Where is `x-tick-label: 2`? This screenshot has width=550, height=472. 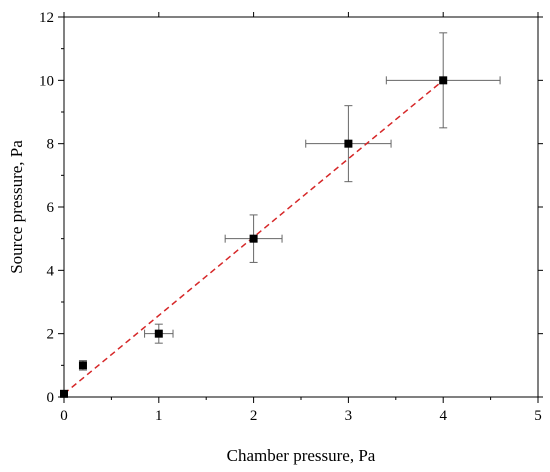
x-tick-label: 2 is located at coordinates (254, 416).